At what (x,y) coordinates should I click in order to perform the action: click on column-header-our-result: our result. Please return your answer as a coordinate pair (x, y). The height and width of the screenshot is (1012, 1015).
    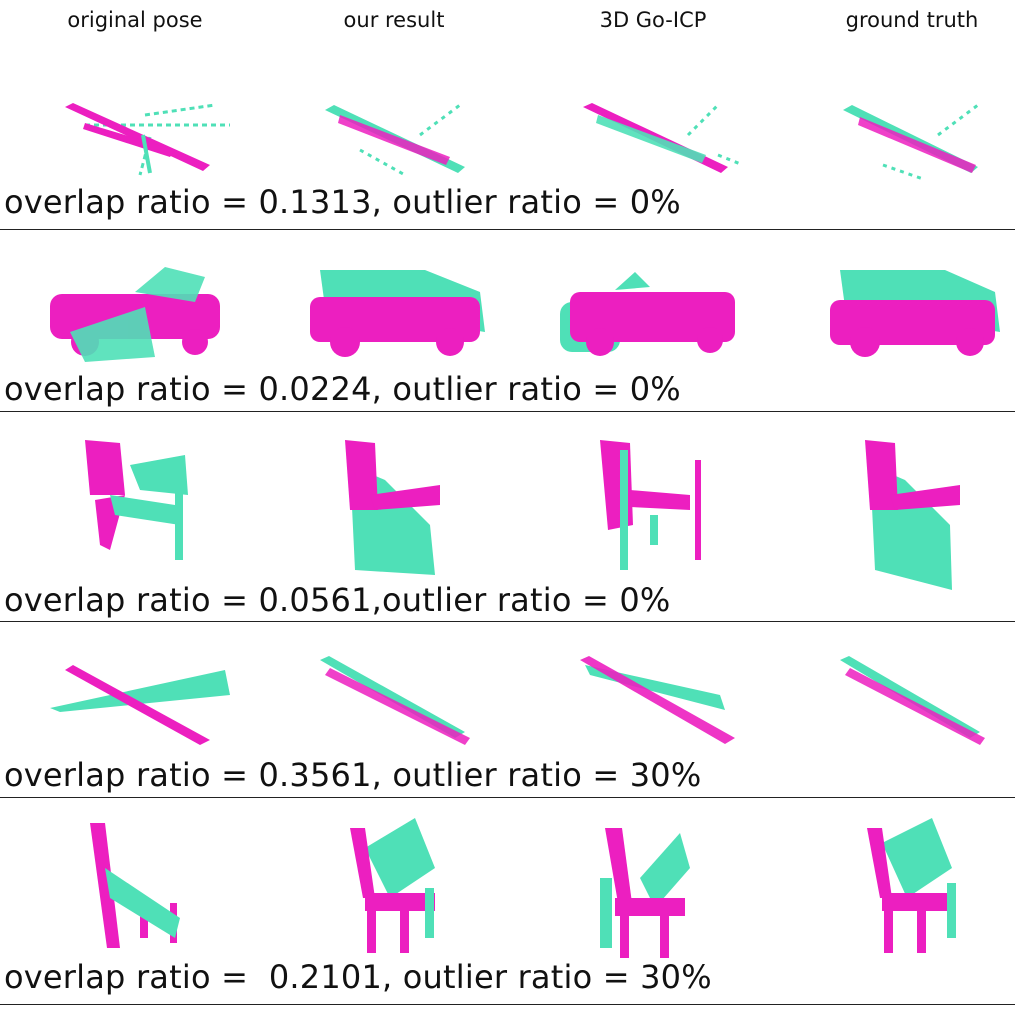
    Looking at the image, I should click on (394, 20).